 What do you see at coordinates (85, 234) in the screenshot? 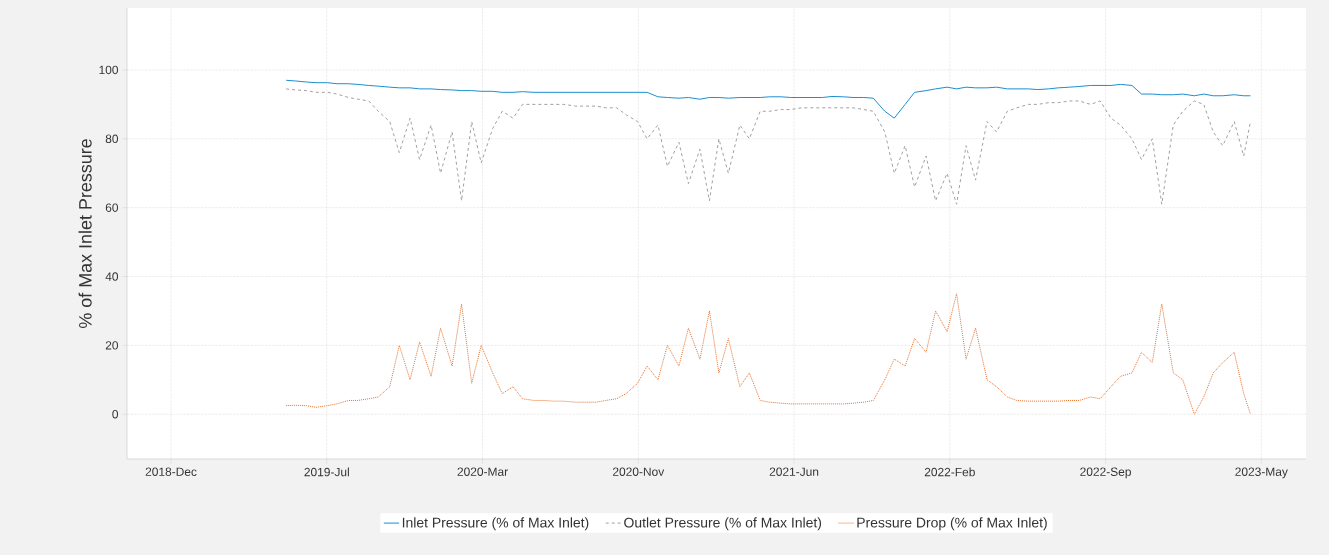
I see `y-axis-title: % of Max Inlet Pressure` at bounding box center [85, 234].